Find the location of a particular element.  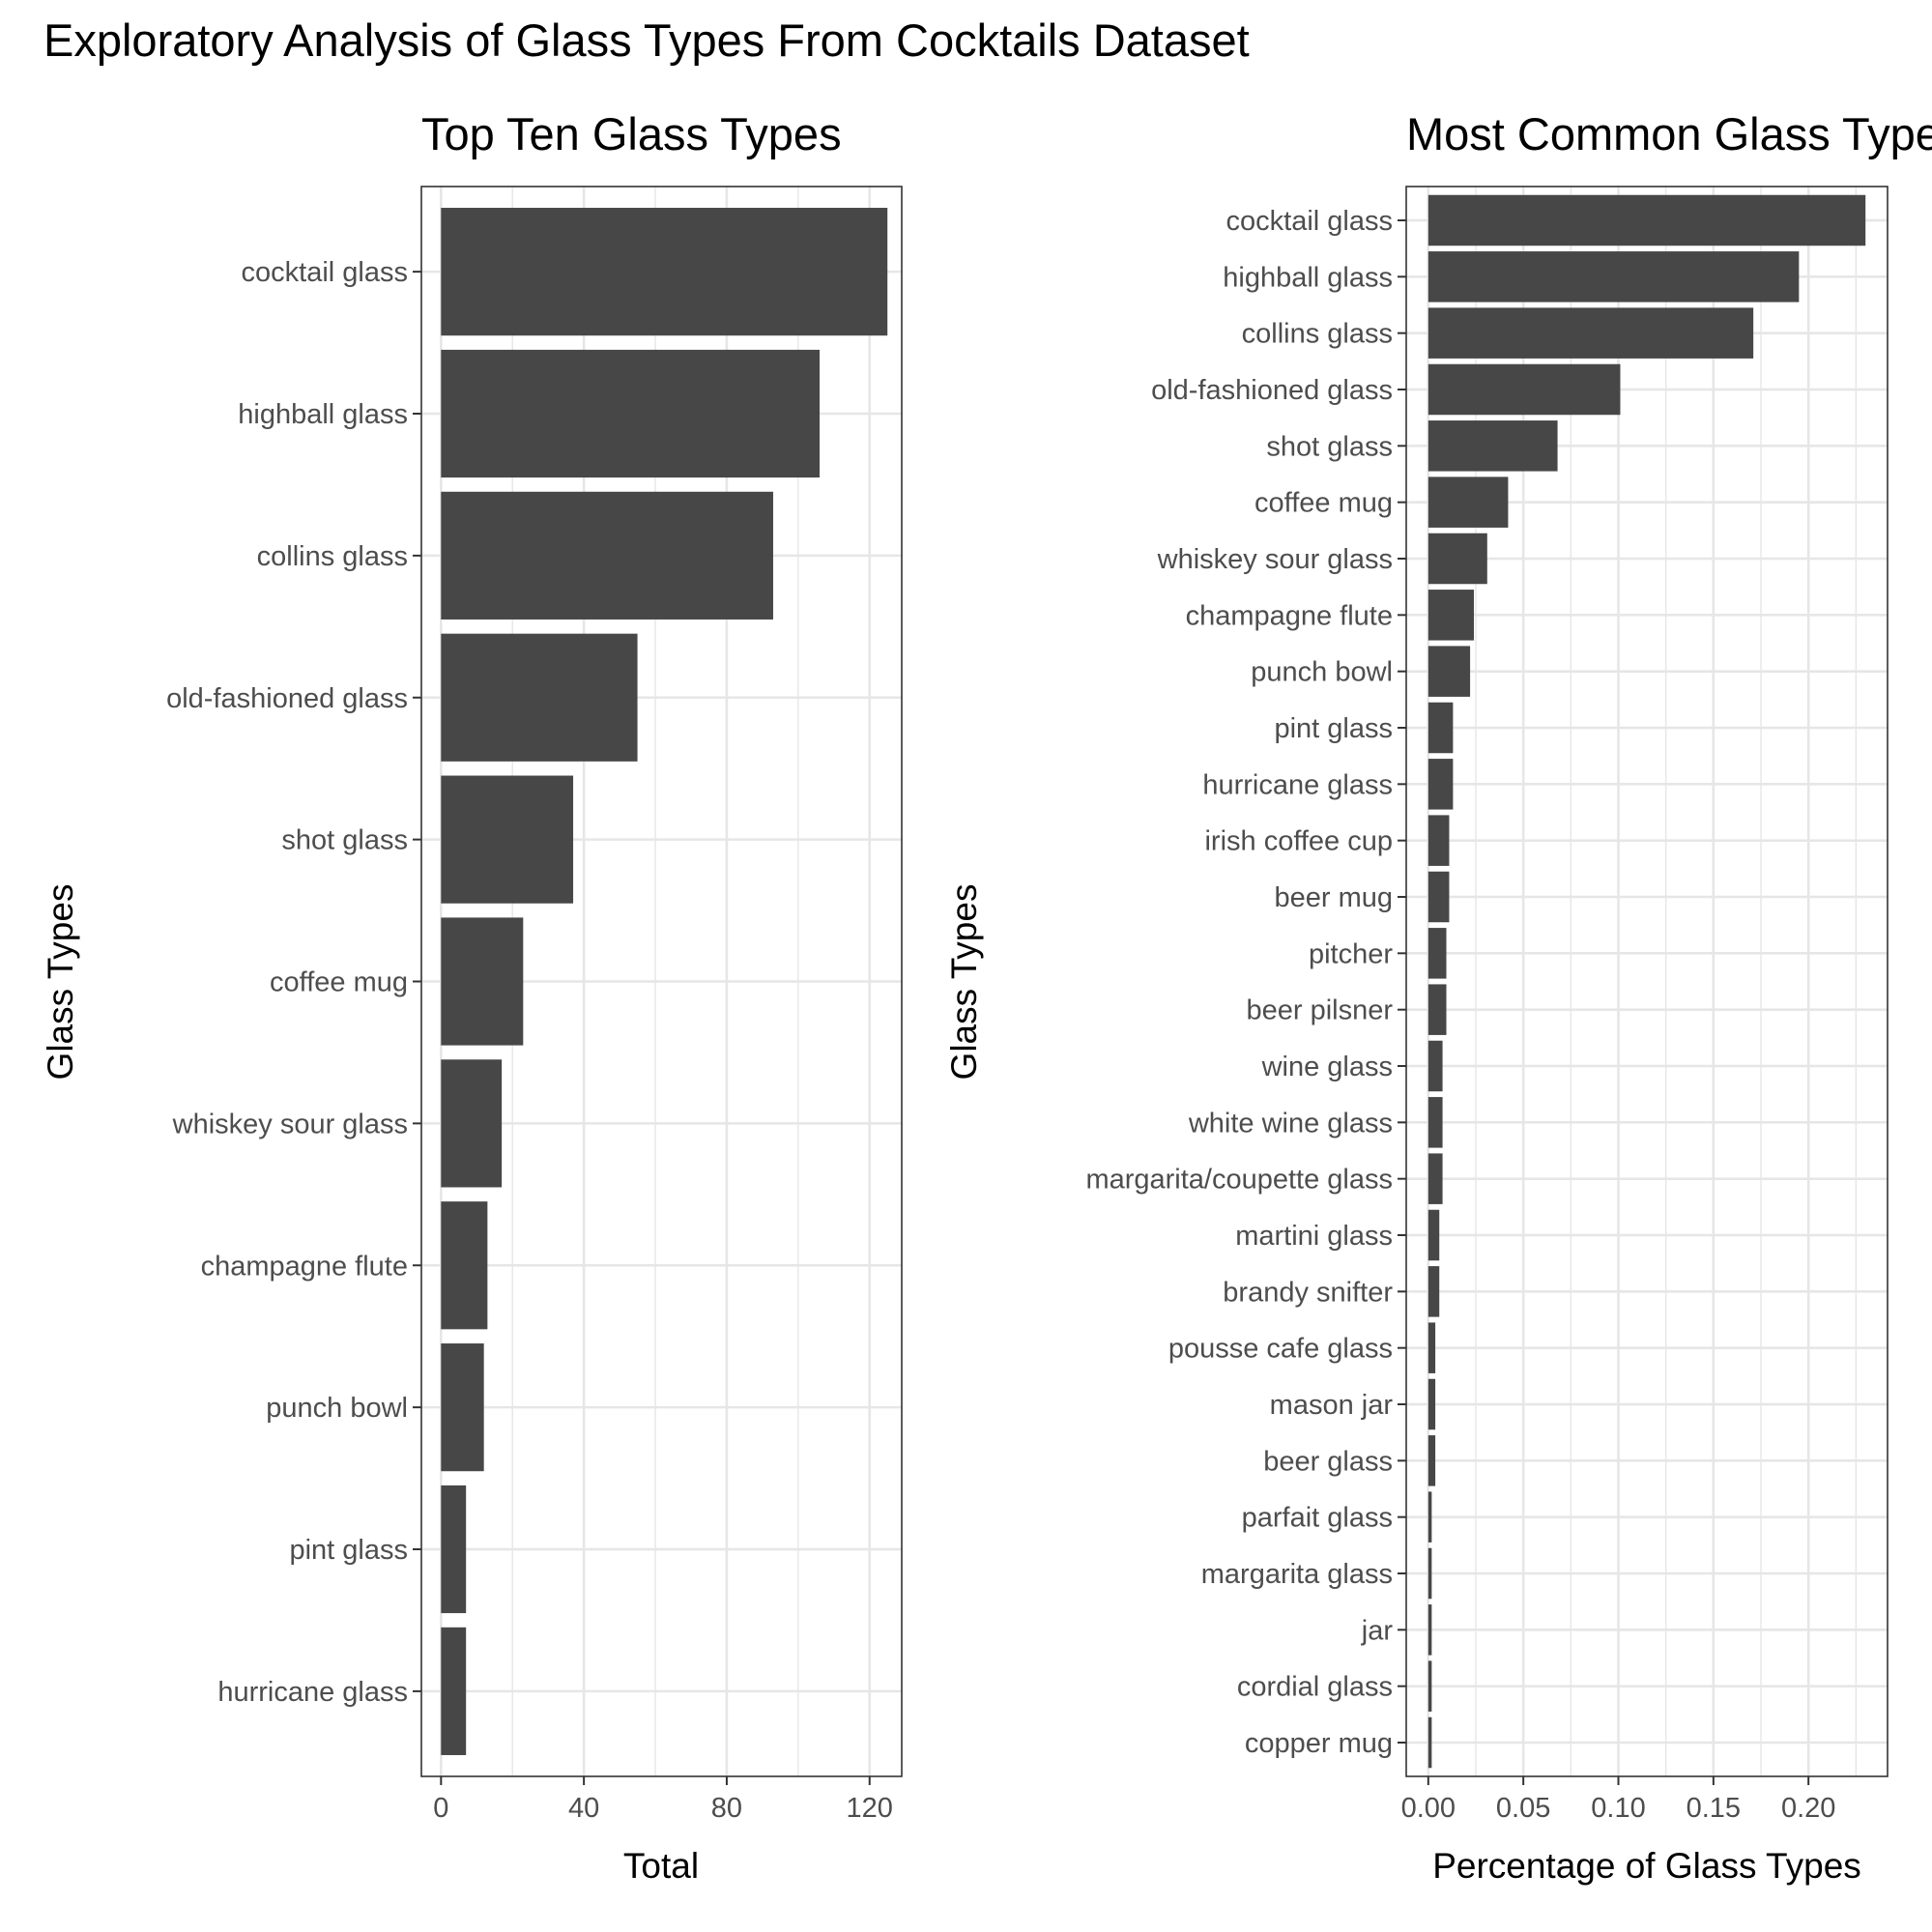

most-common-y-tick-label: wine glass is located at coordinates (1327, 1067).